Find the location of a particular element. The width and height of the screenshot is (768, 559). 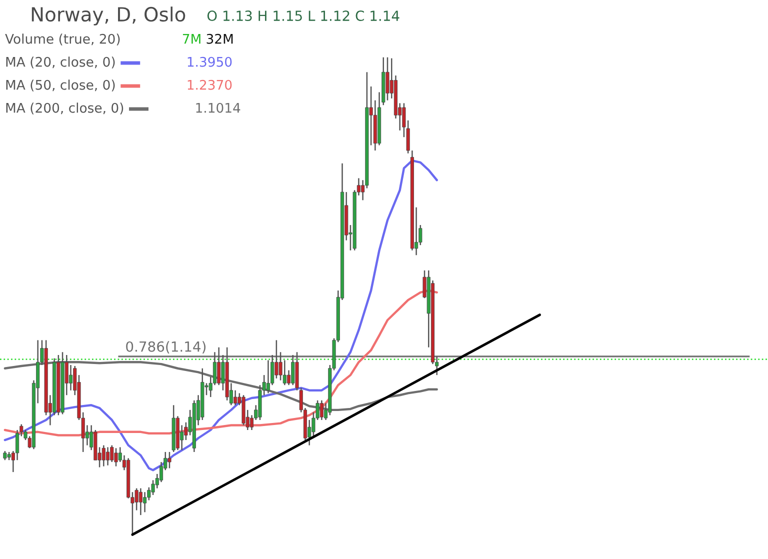

text: O 1.13 H 1.15 L 1.12 C 1.14 is located at coordinates (303, 16).